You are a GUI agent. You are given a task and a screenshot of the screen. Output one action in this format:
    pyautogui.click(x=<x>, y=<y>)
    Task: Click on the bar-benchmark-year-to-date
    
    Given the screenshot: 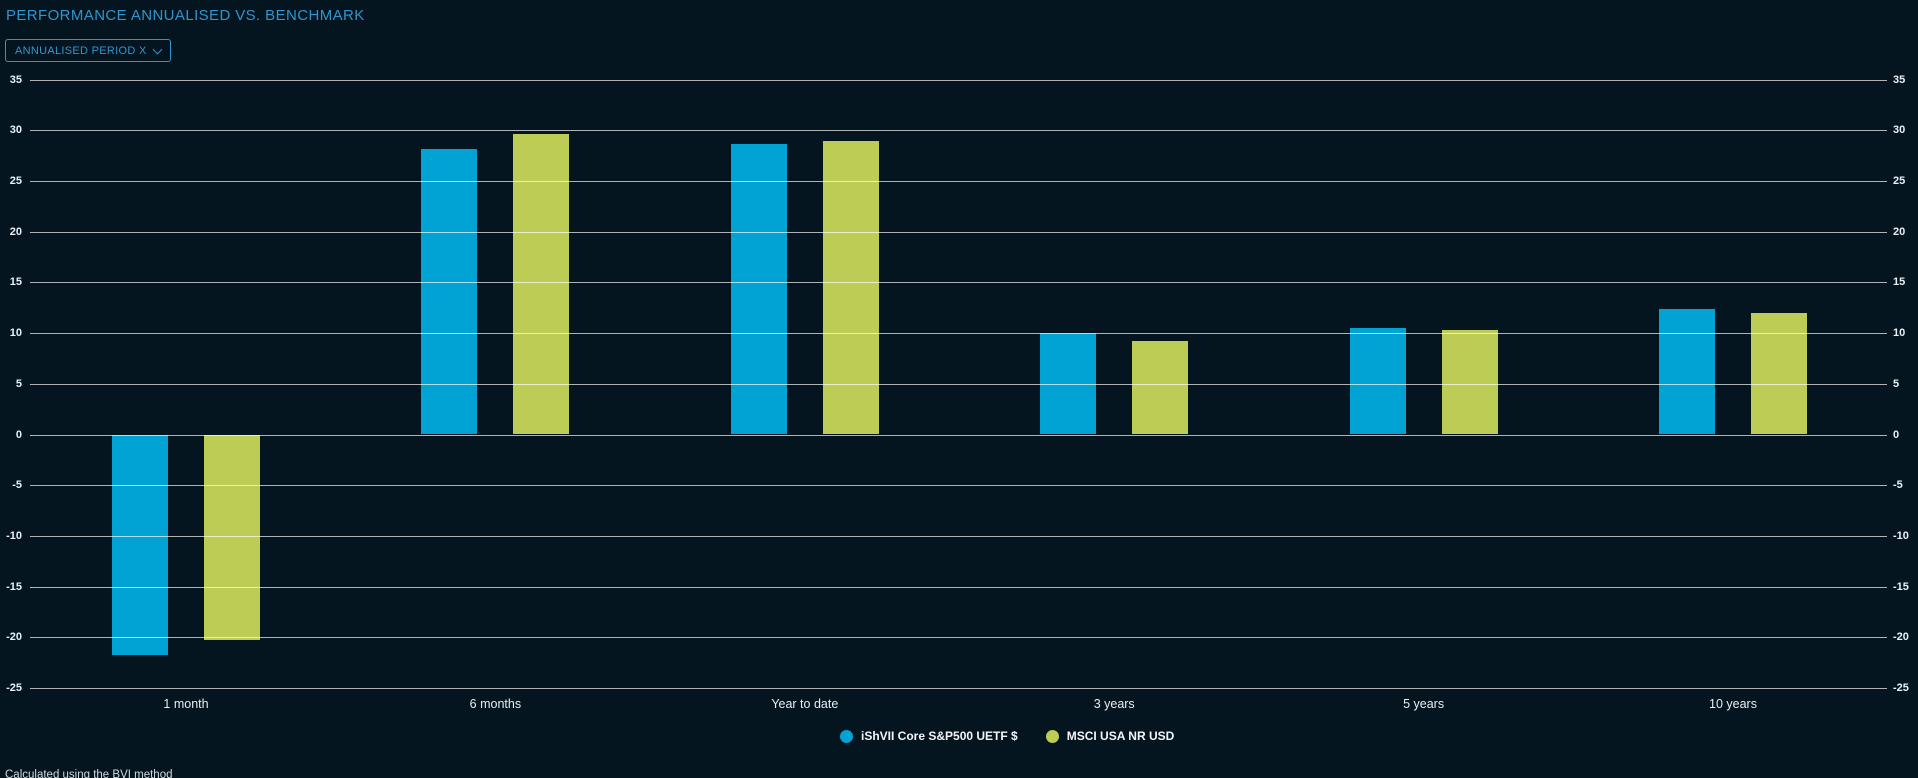 What is the action you would take?
    pyautogui.click(x=850, y=287)
    